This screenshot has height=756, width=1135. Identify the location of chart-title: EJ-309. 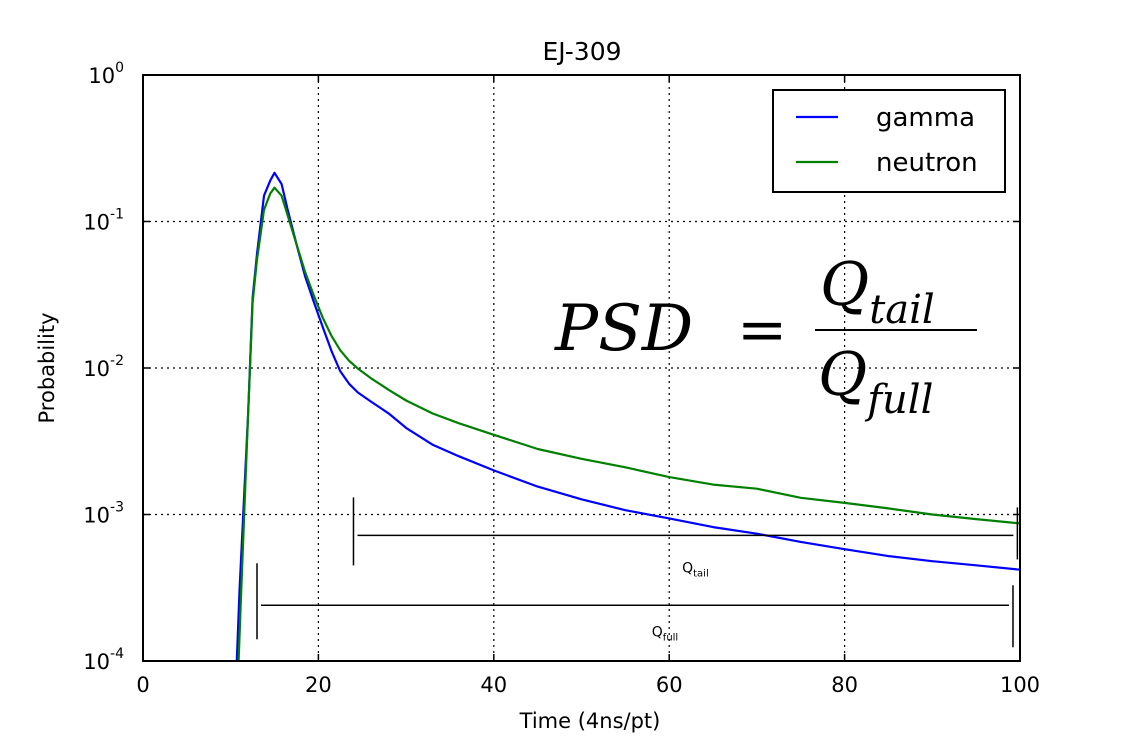
(581, 51).